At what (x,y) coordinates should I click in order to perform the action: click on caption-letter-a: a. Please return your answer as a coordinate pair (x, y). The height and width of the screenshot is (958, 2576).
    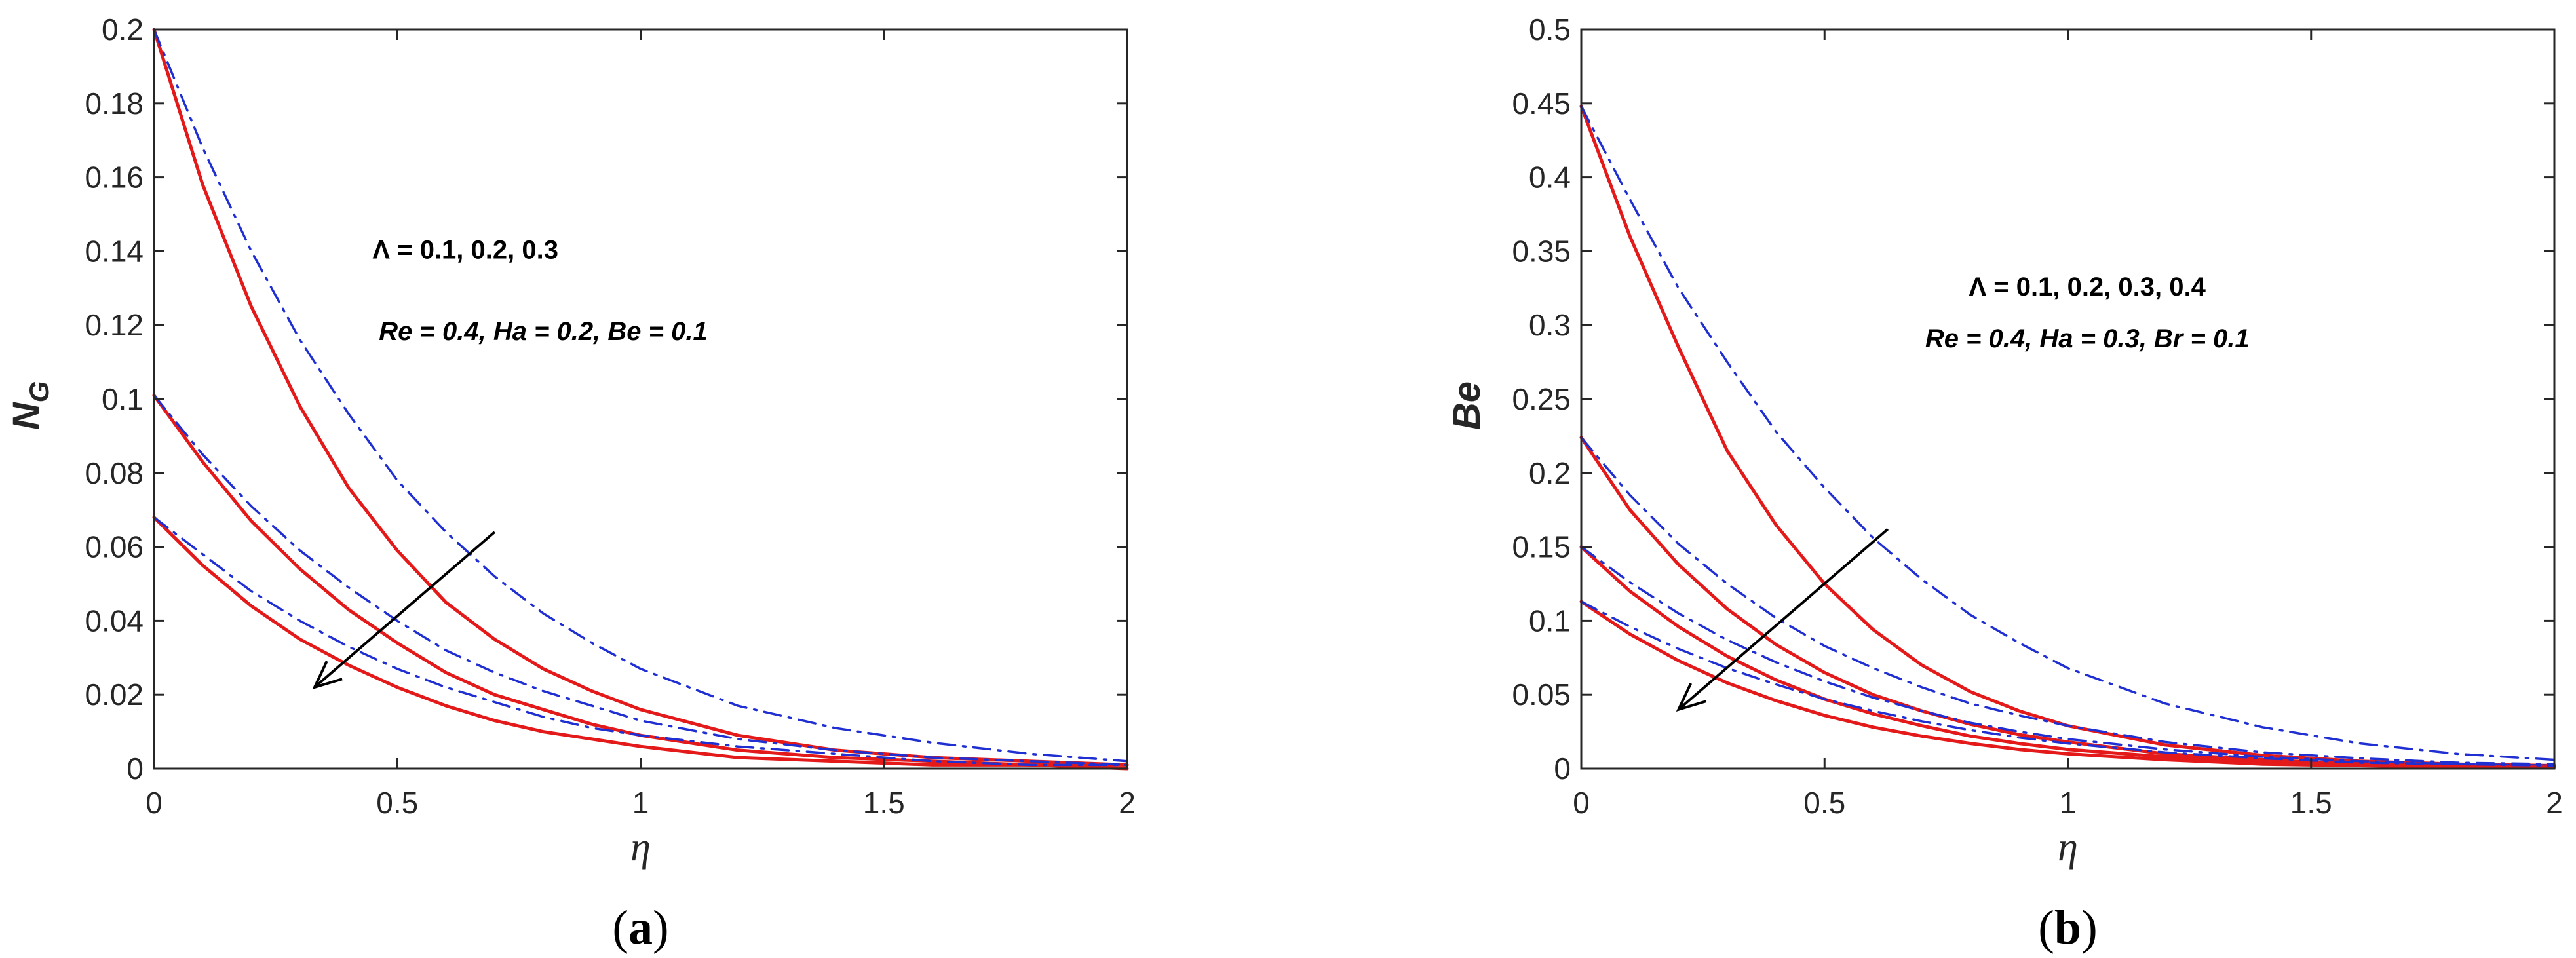
    Looking at the image, I should click on (640, 928).